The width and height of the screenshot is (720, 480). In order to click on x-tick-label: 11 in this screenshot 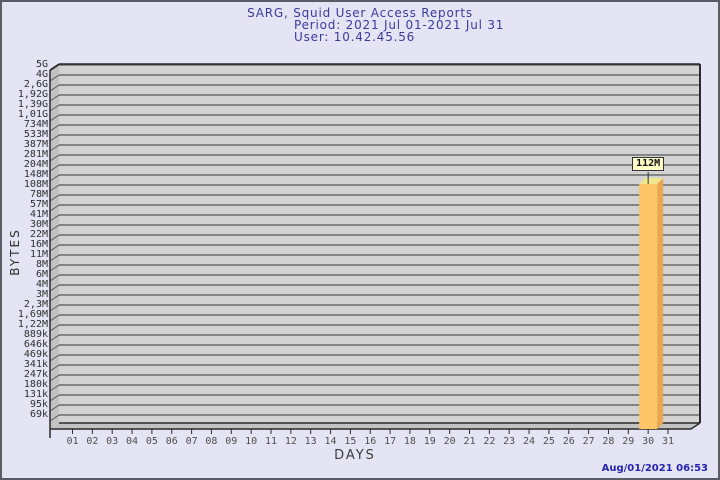, I will do `click(271, 441)`.